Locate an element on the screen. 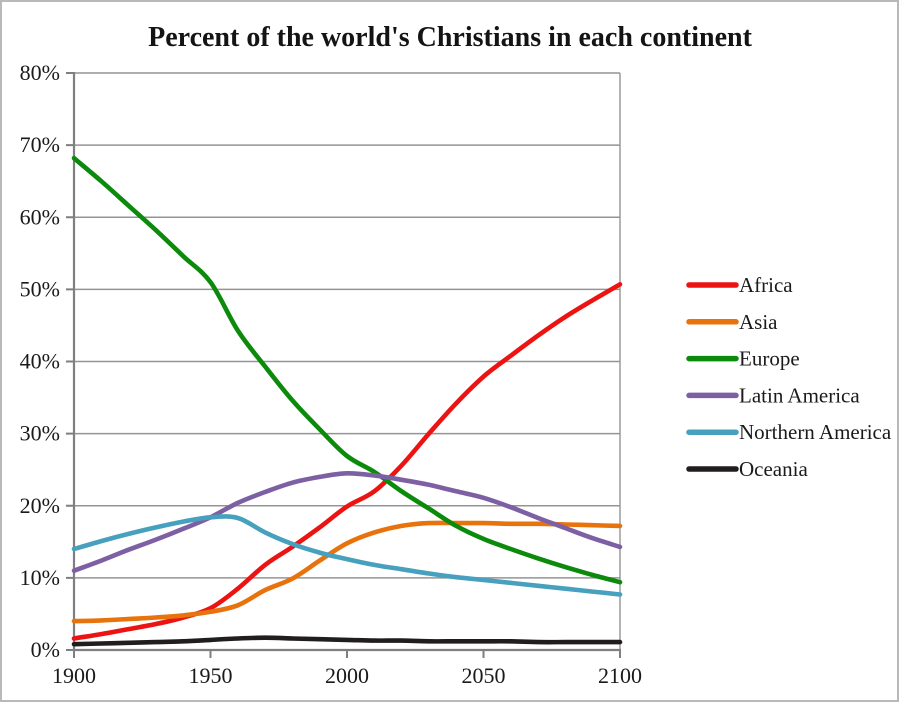  series-line-latin-america is located at coordinates (347, 521).